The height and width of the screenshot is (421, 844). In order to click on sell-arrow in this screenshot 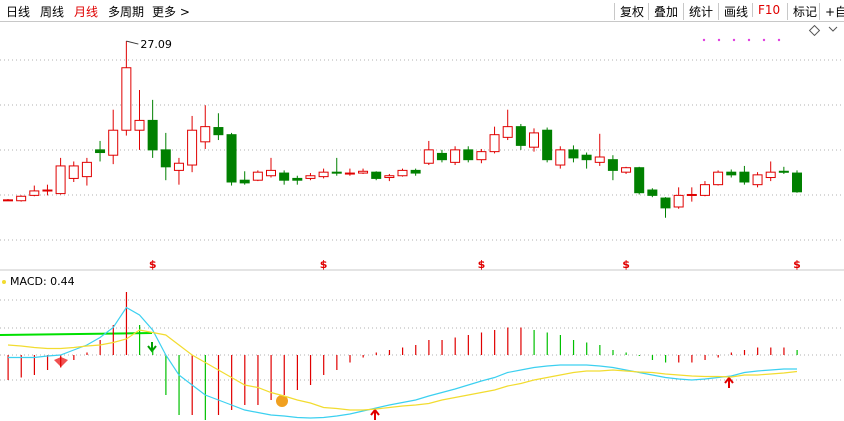, I will do `click(152, 347)`.